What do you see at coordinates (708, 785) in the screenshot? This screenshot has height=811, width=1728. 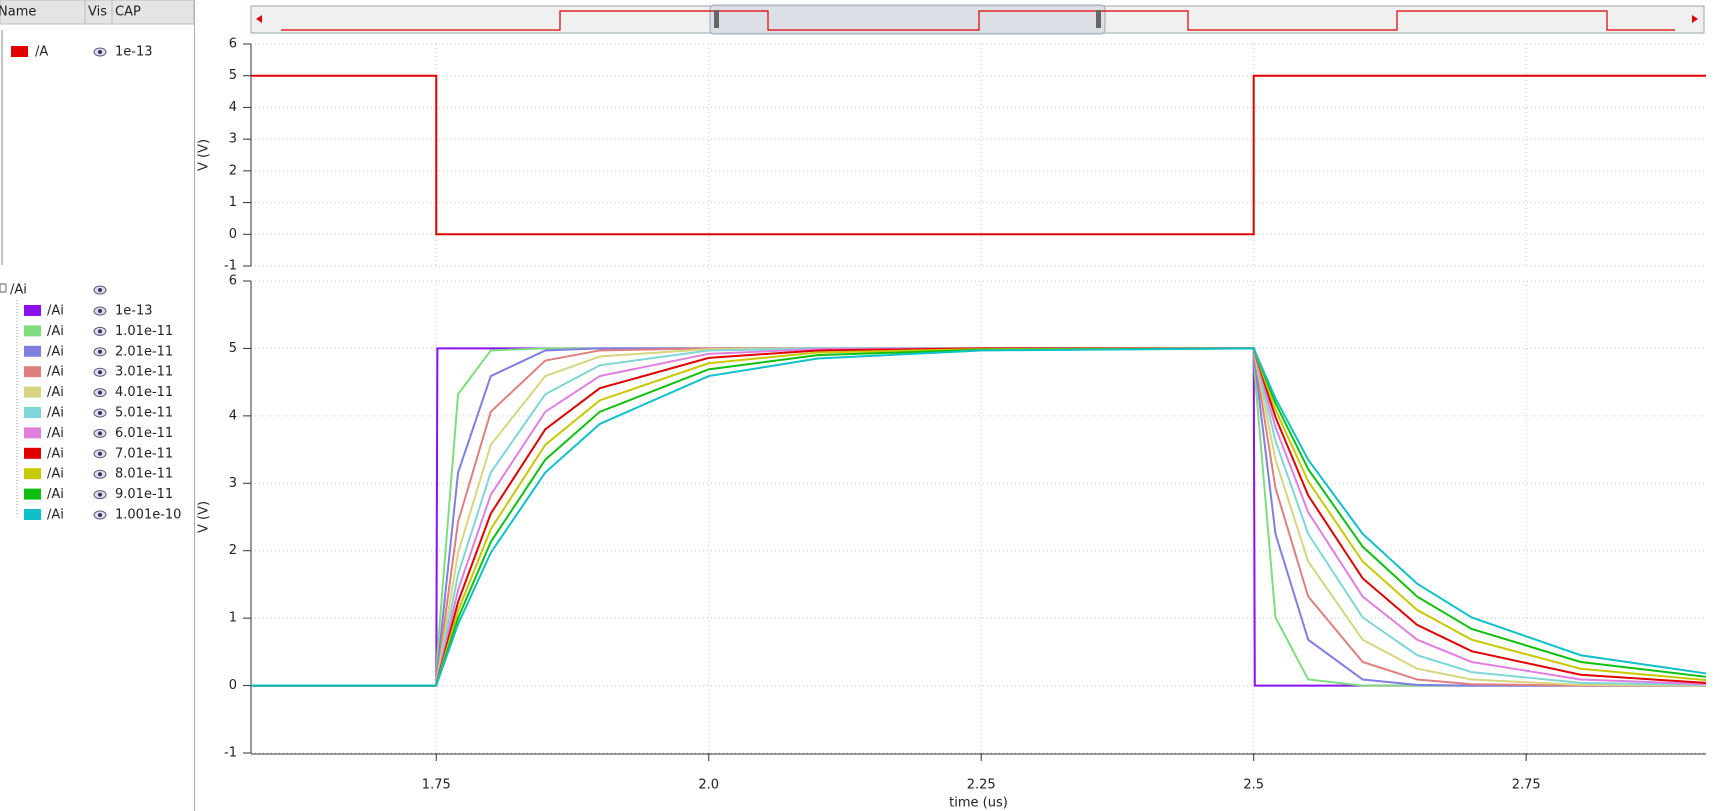 I see `x-tick-label: 2.0` at bounding box center [708, 785].